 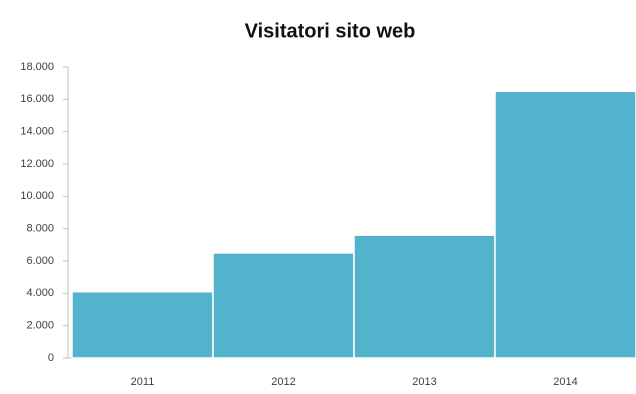 I want to click on y-tick-label: 10.000, so click(x=37, y=196).